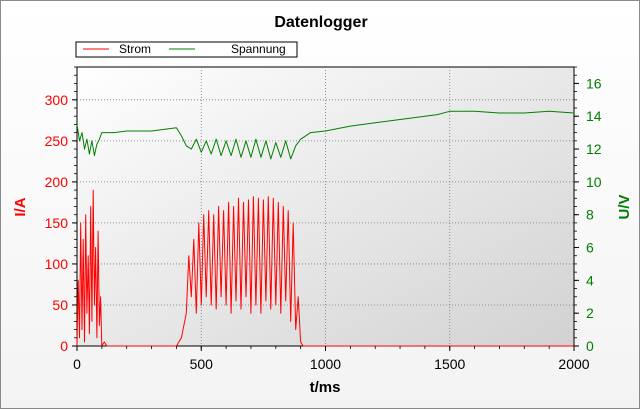 This screenshot has height=410, width=640. I want to click on y-left-tick-label: 0, so click(64, 346).